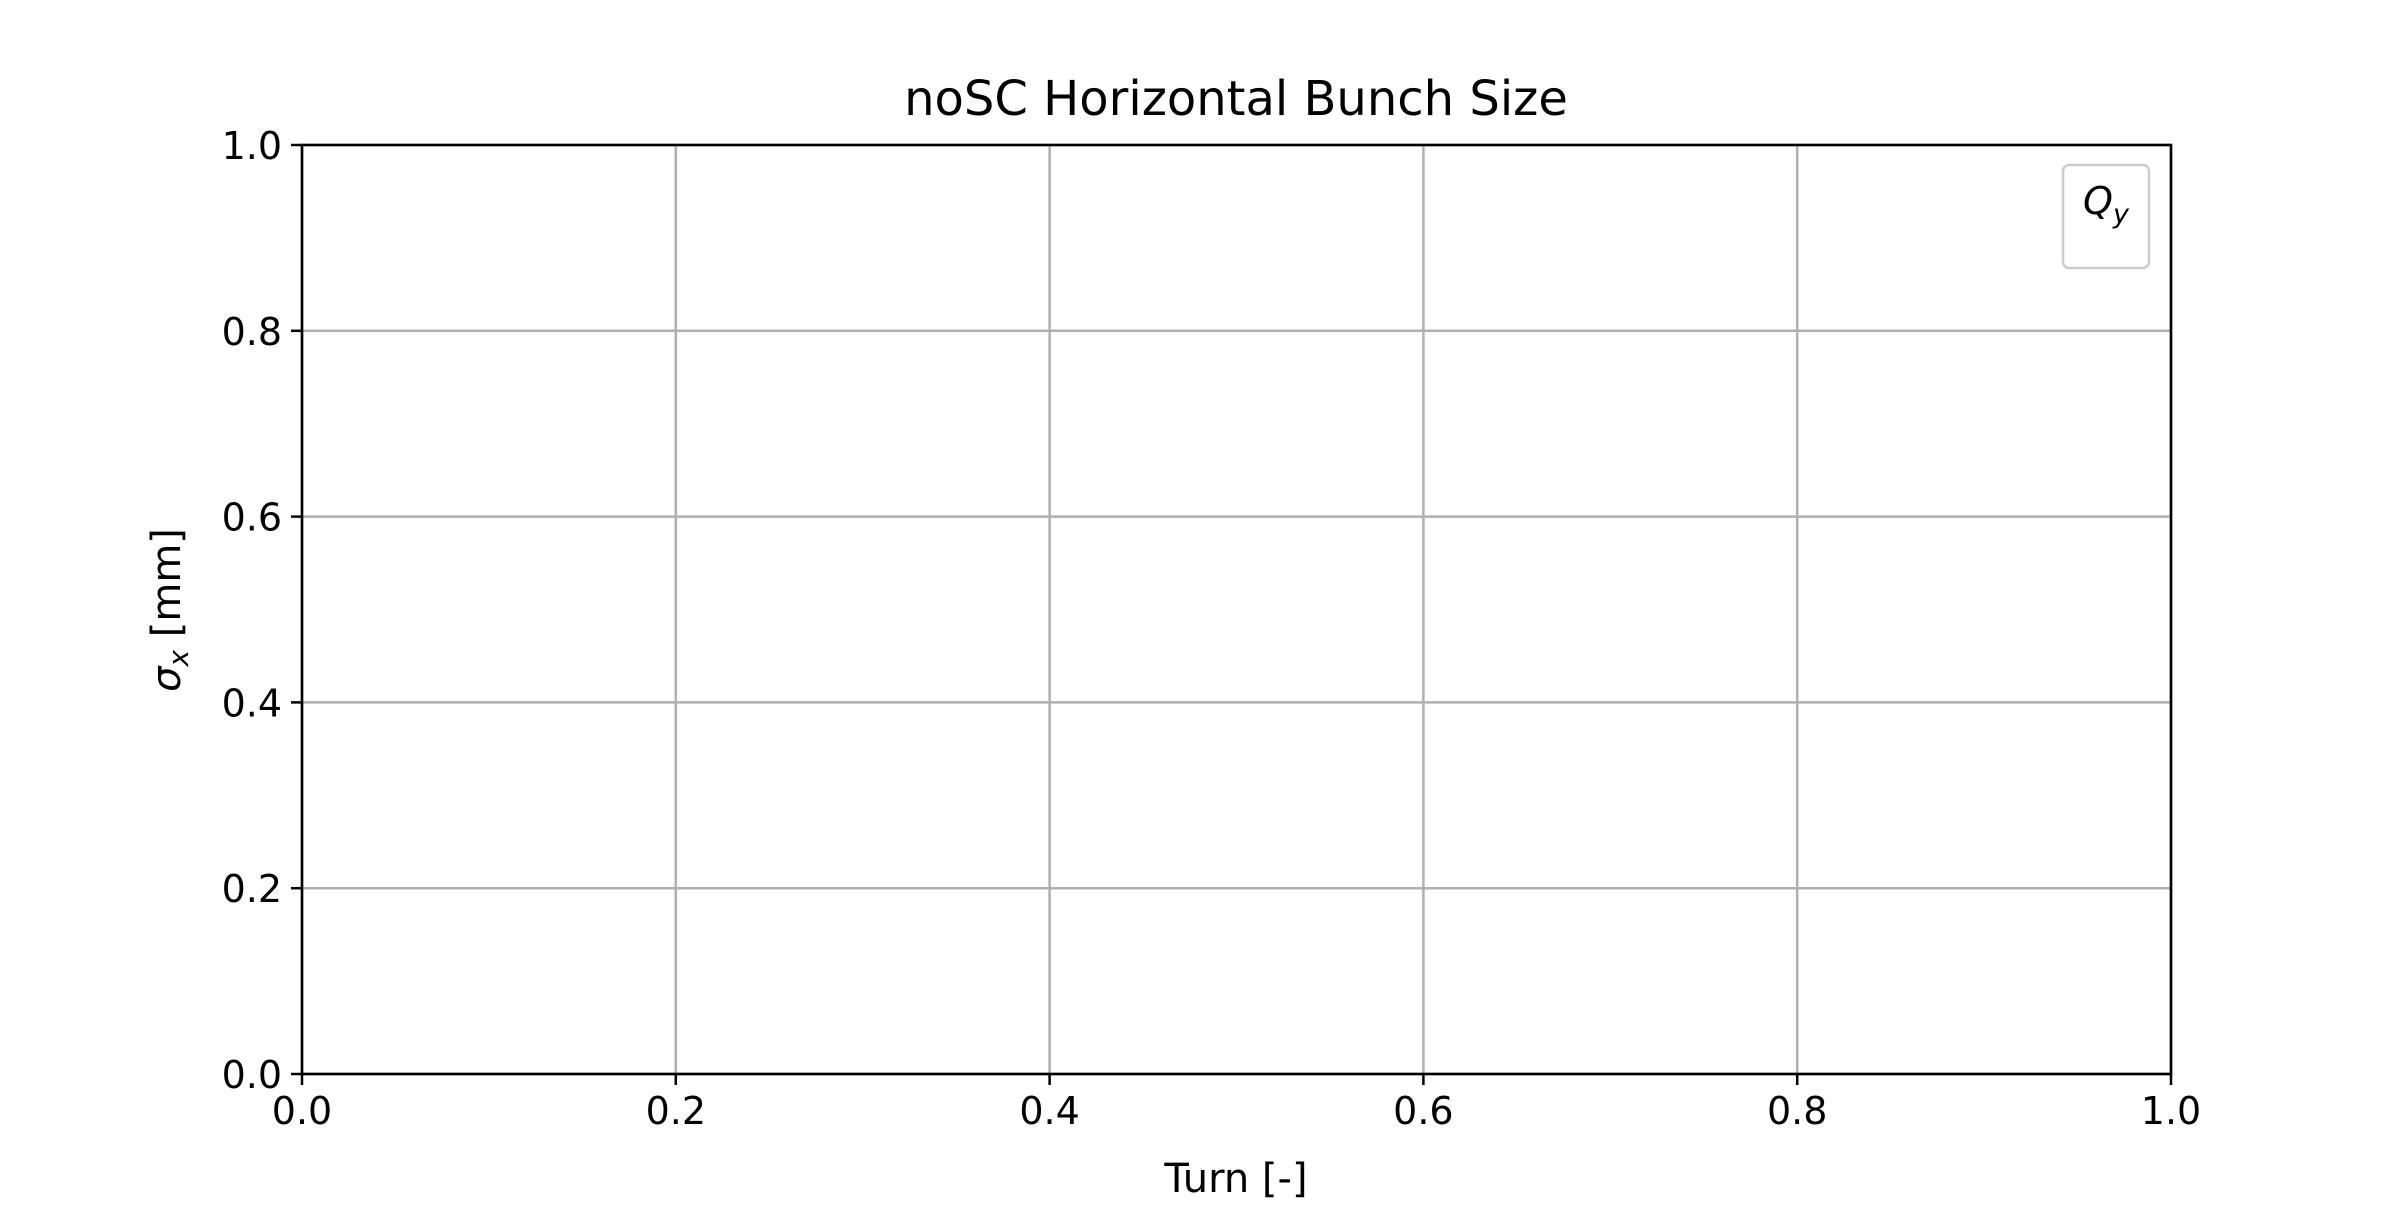 The height and width of the screenshot is (1205, 2400). I want to click on y-tick-label: 0.8, so click(252, 332).